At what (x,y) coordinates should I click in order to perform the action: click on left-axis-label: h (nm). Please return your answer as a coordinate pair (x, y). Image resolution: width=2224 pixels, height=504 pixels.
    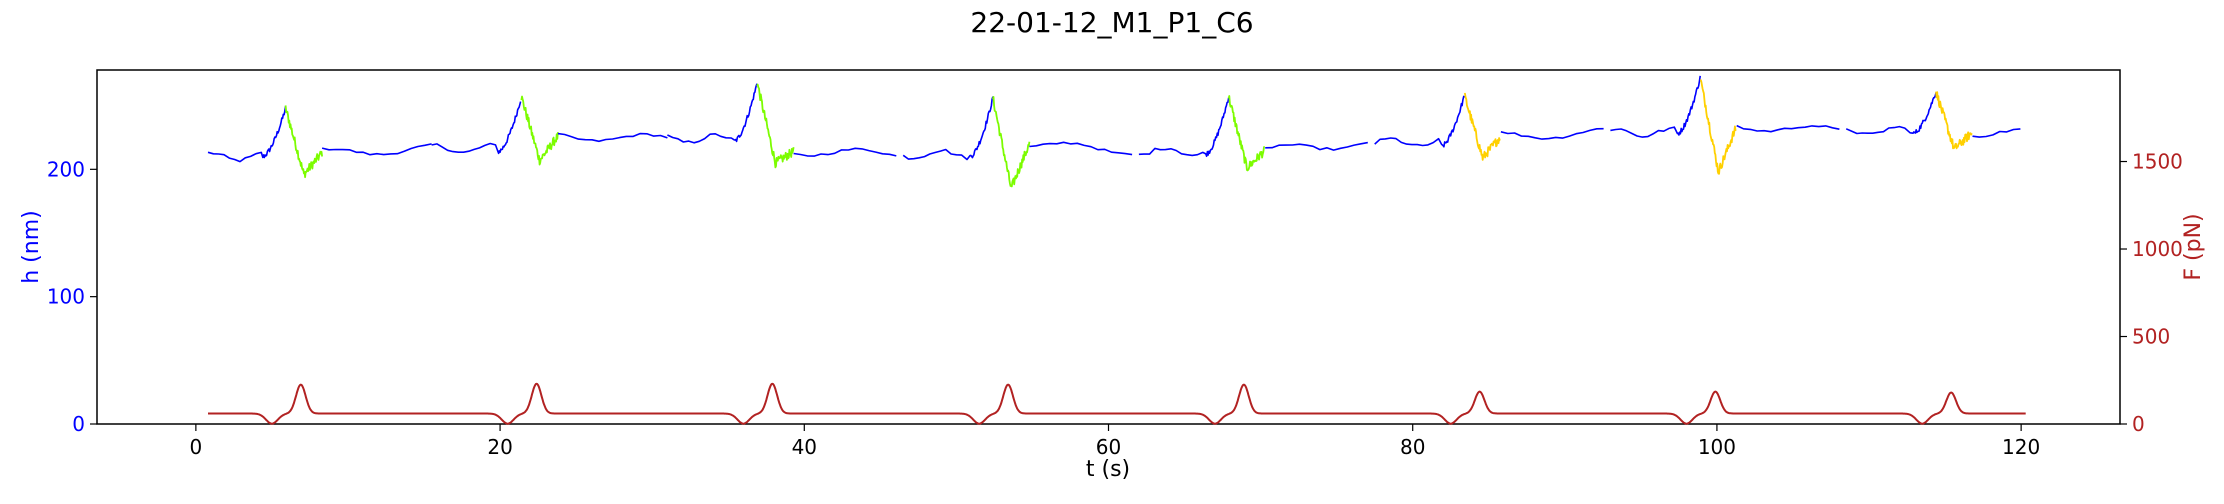
    Looking at the image, I should click on (31, 246).